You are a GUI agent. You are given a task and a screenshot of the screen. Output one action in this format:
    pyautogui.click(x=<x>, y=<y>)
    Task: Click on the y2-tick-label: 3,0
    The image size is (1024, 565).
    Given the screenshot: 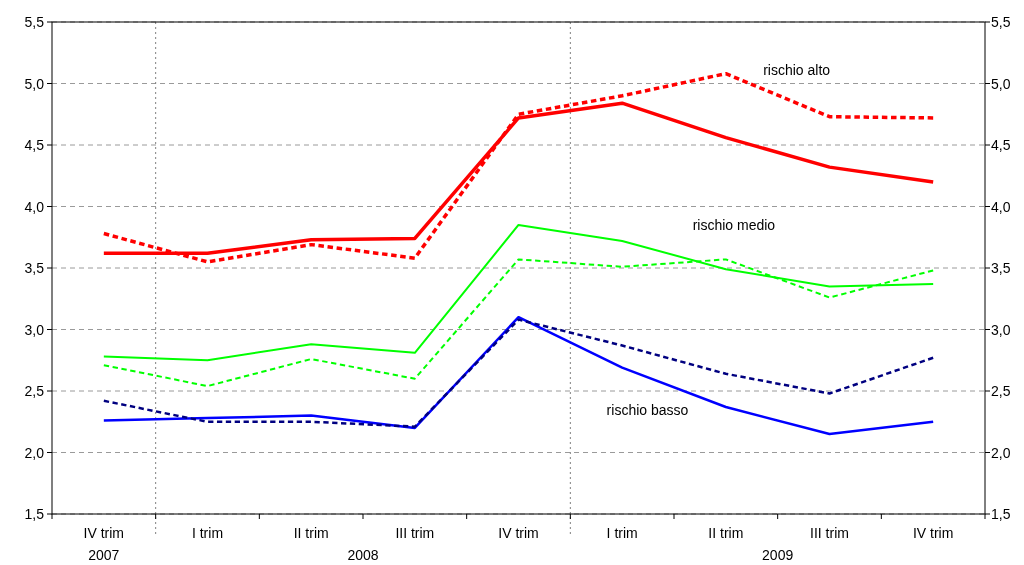 What is the action you would take?
    pyautogui.click(x=1001, y=329)
    